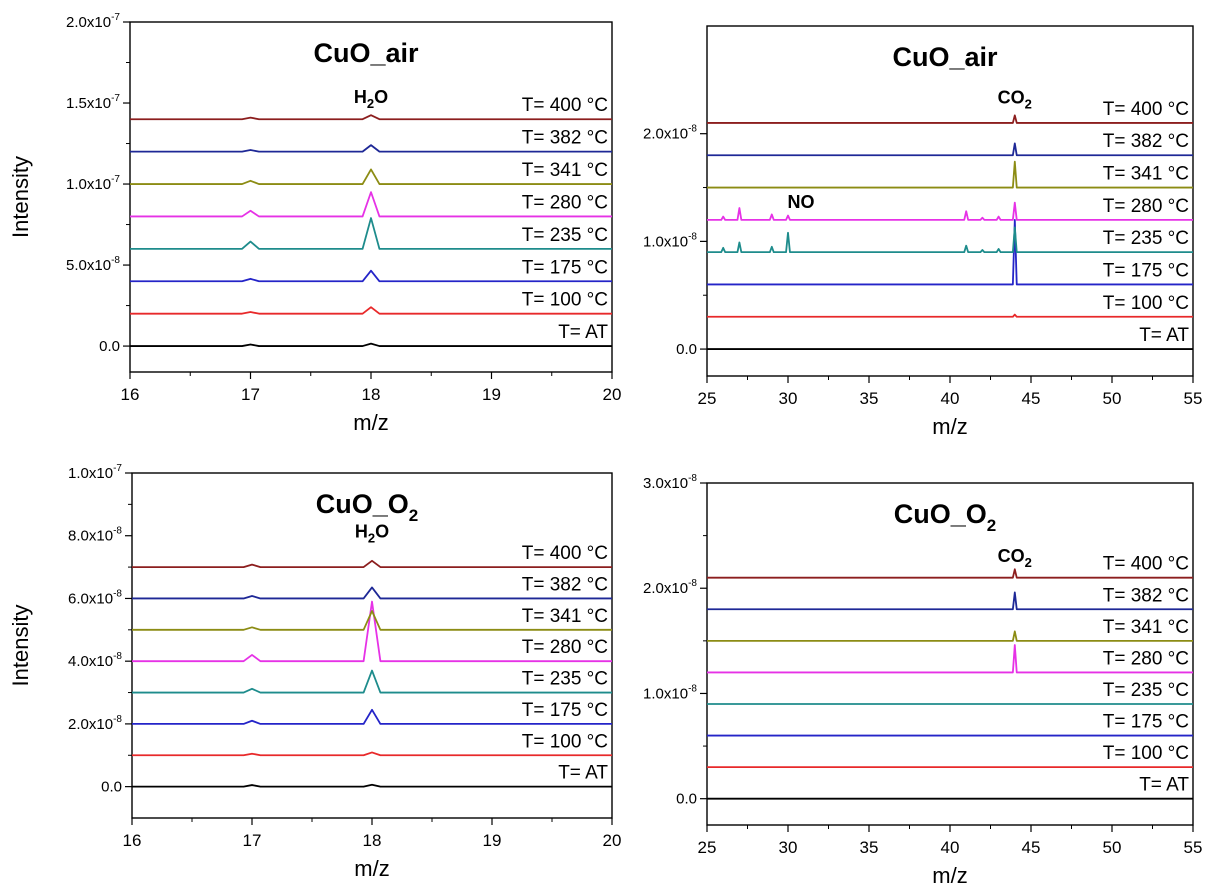 The image size is (1206, 888). What do you see at coordinates (366, 53) in the screenshot?
I see `chart-title: CuO_air` at bounding box center [366, 53].